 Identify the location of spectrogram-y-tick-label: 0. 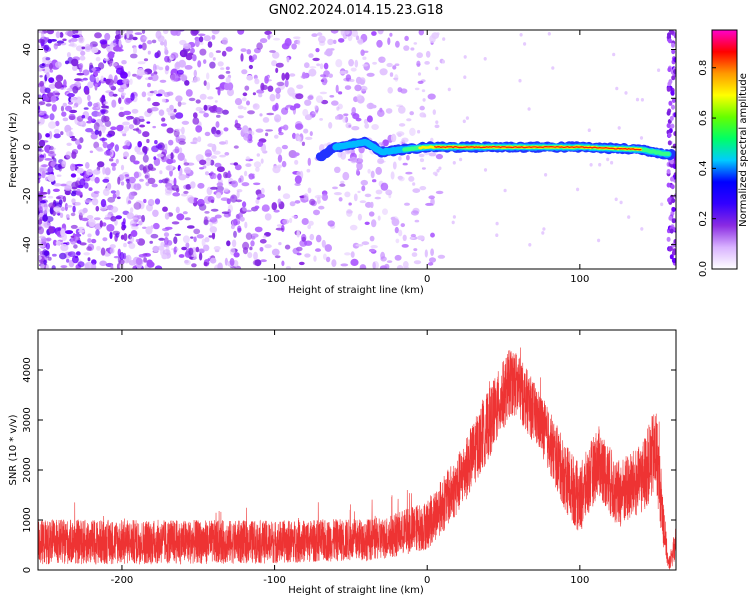
(27, 147).